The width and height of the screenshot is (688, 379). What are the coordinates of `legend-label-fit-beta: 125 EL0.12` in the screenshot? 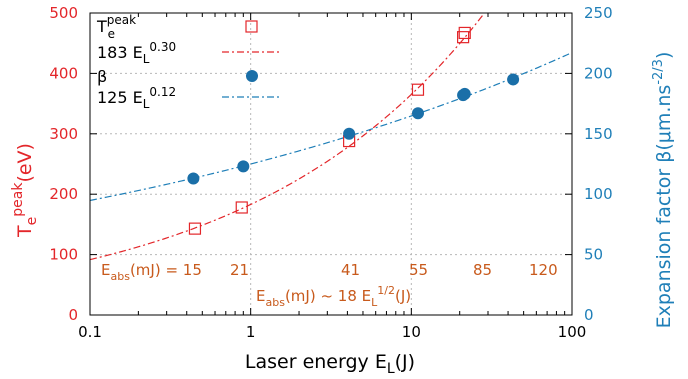 It's located at (136, 98).